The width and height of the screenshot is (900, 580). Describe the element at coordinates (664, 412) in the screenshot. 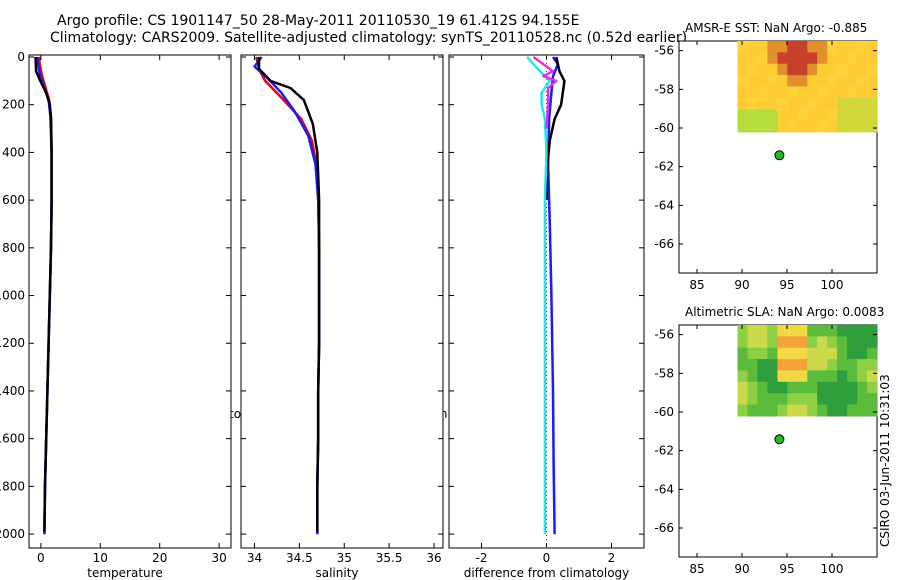

I see `y-tick-label: -60` at that location.